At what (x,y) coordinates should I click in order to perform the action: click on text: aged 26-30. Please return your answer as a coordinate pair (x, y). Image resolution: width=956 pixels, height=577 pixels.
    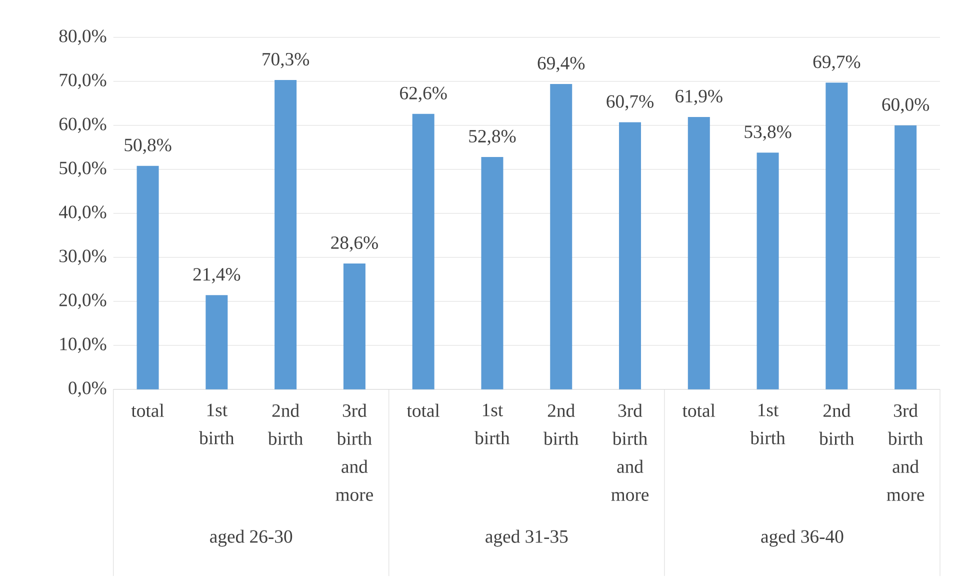
    Looking at the image, I should click on (251, 538).